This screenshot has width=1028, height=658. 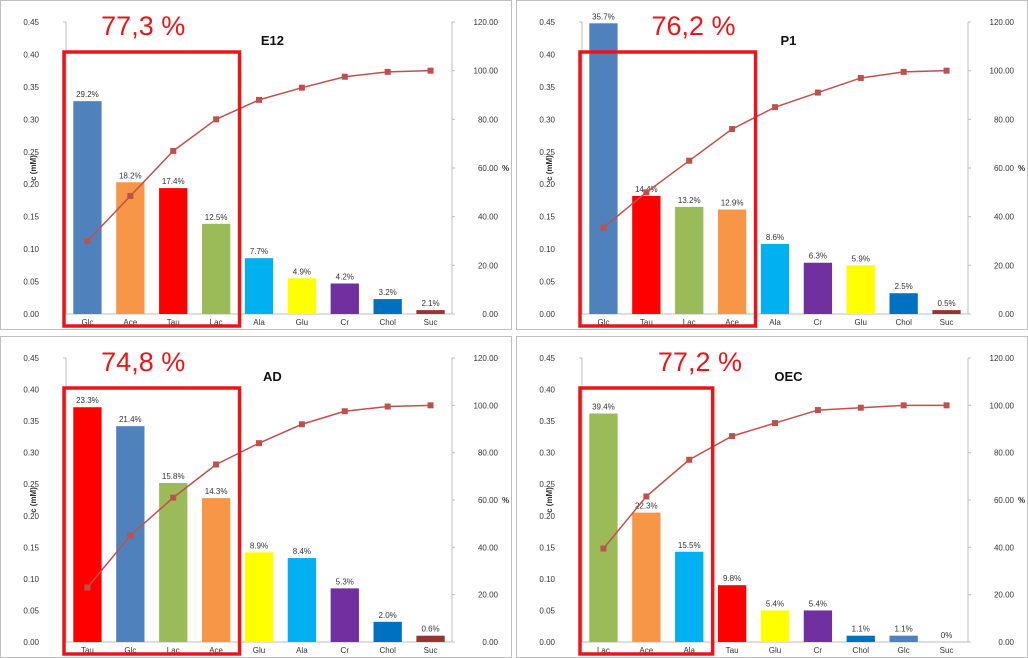 What do you see at coordinates (603, 16) in the screenshot?
I see `data-label: 35.7%` at bounding box center [603, 16].